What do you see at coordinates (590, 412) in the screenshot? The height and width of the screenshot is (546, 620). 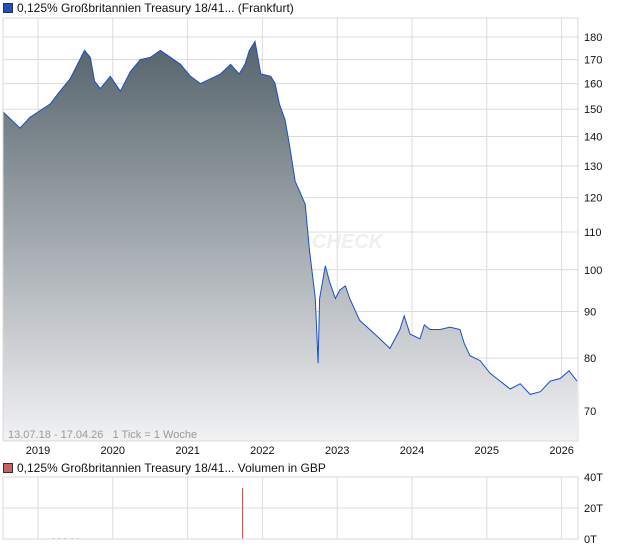 I see `y-tick-label: 70` at bounding box center [590, 412].